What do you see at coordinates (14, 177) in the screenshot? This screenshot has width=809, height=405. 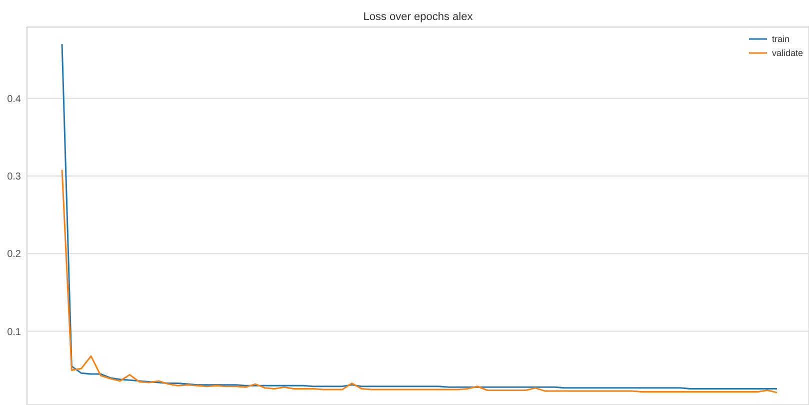 I see `y-tick-label: 0.3` at bounding box center [14, 177].